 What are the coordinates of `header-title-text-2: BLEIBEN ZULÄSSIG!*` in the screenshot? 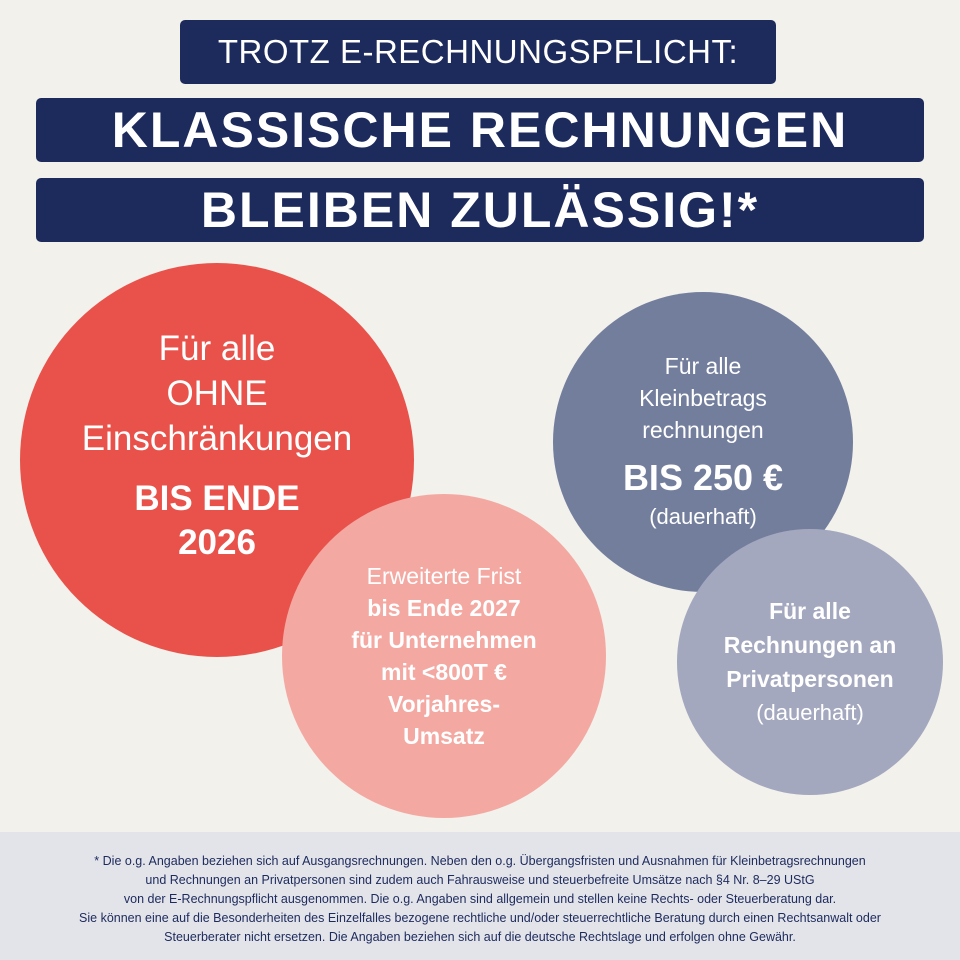 It's located at (480, 210).